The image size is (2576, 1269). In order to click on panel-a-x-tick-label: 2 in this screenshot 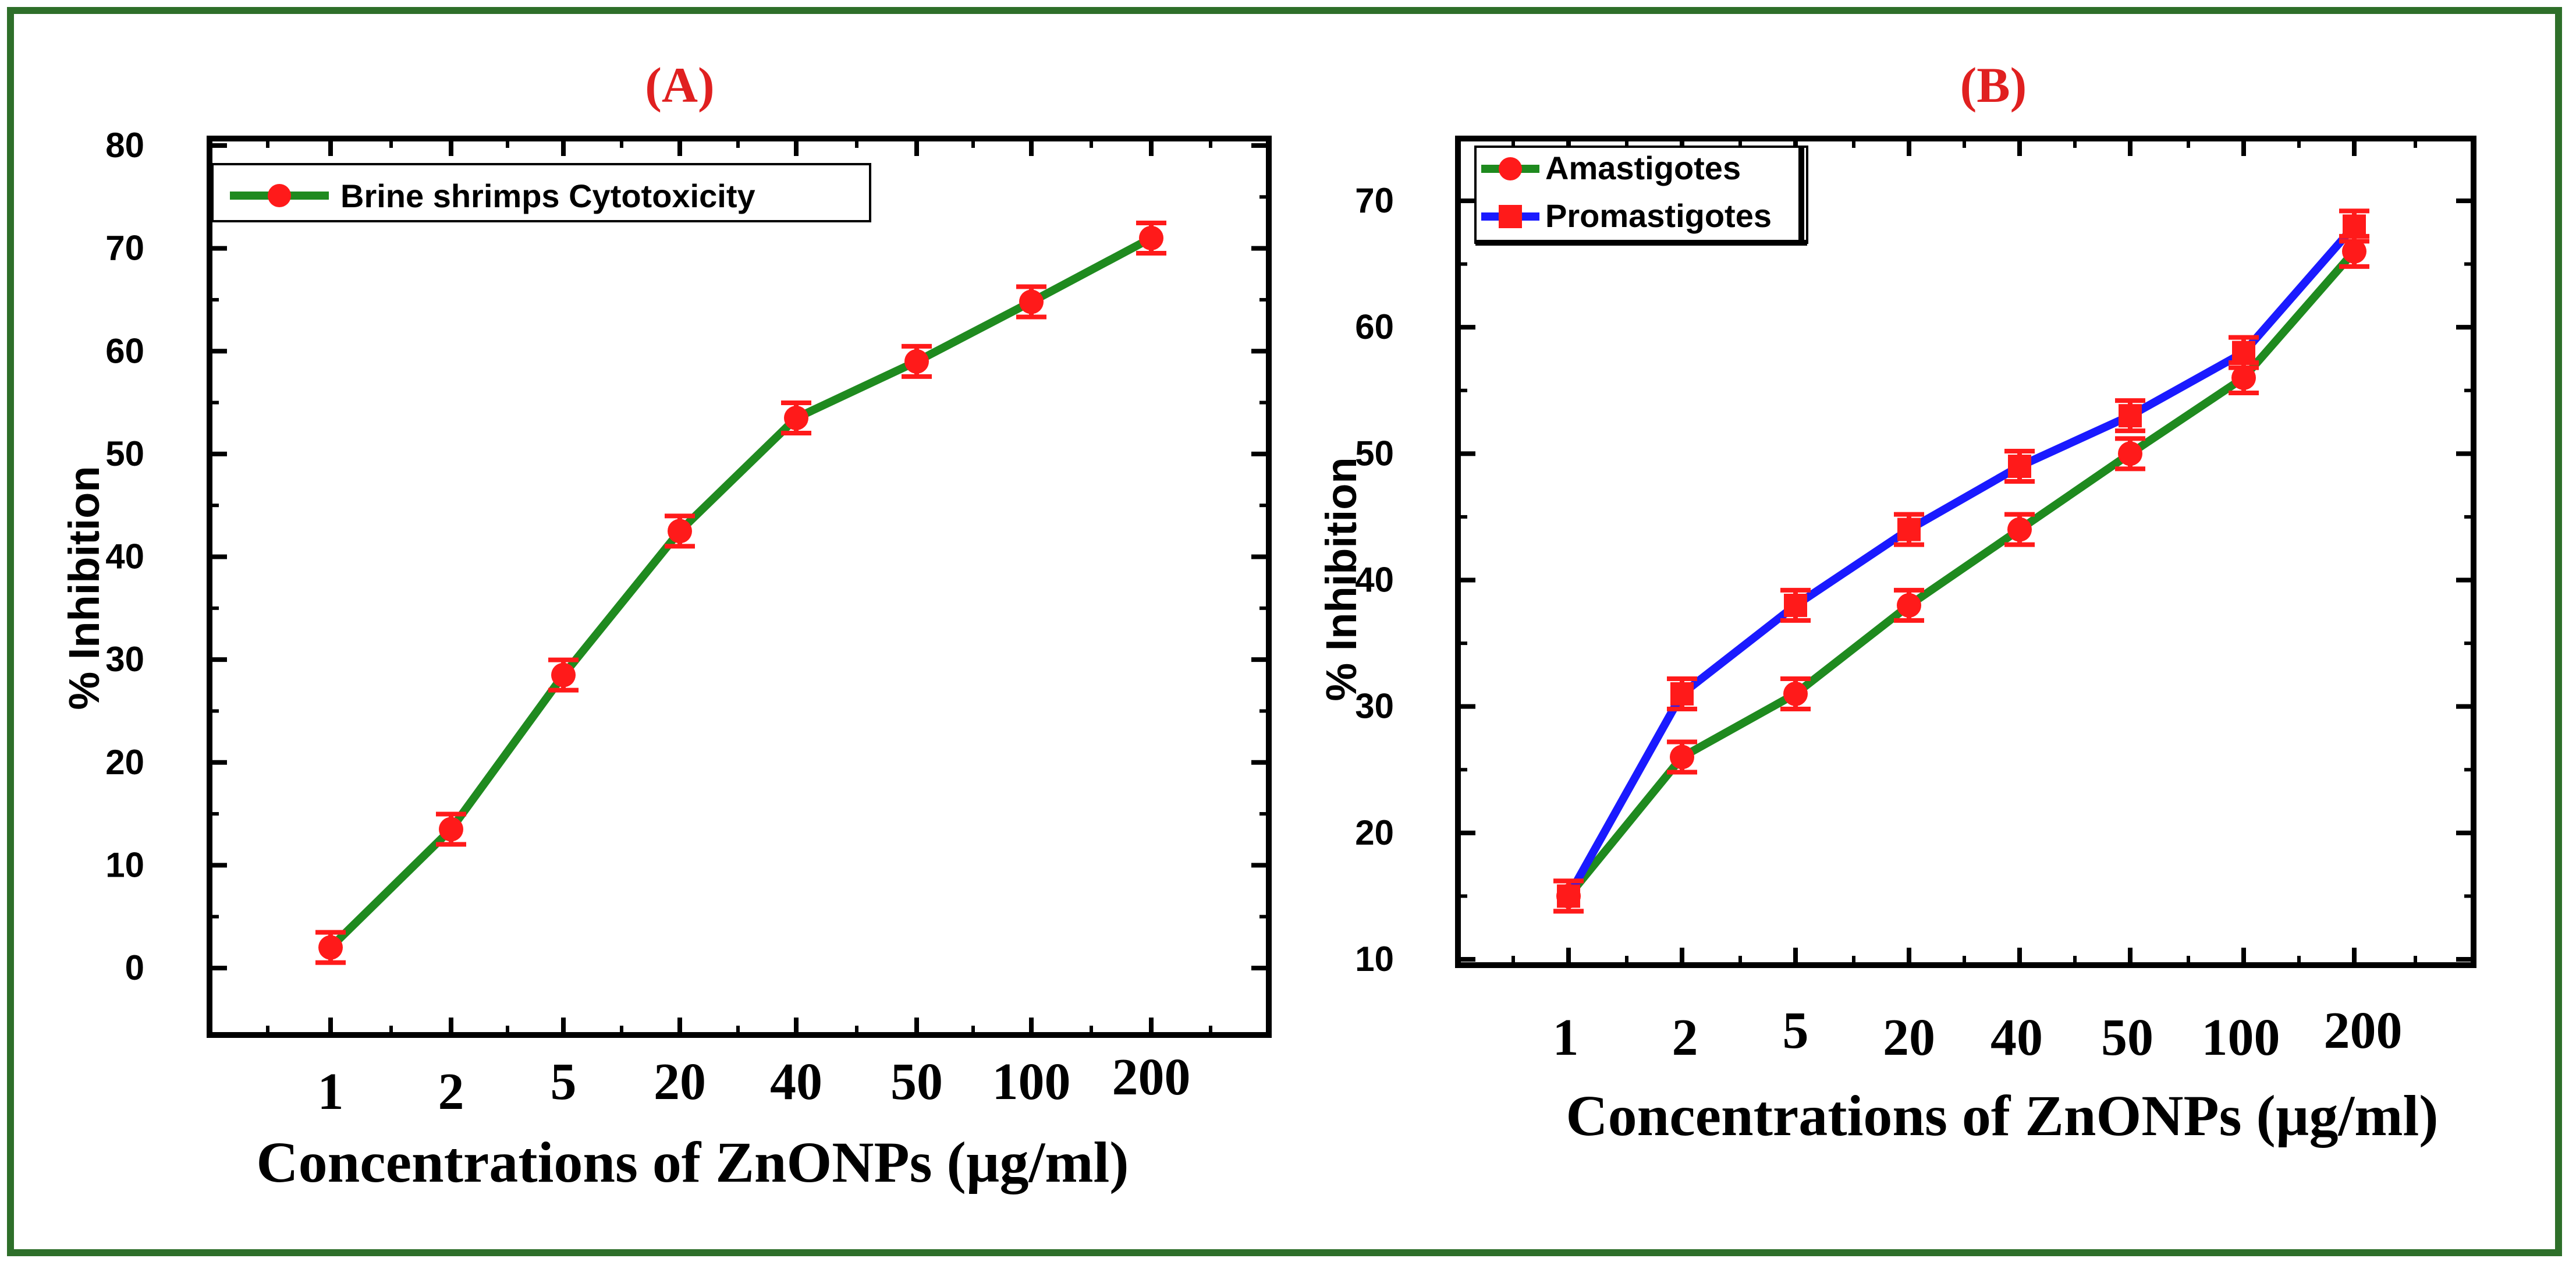, I will do `click(451, 1092)`.